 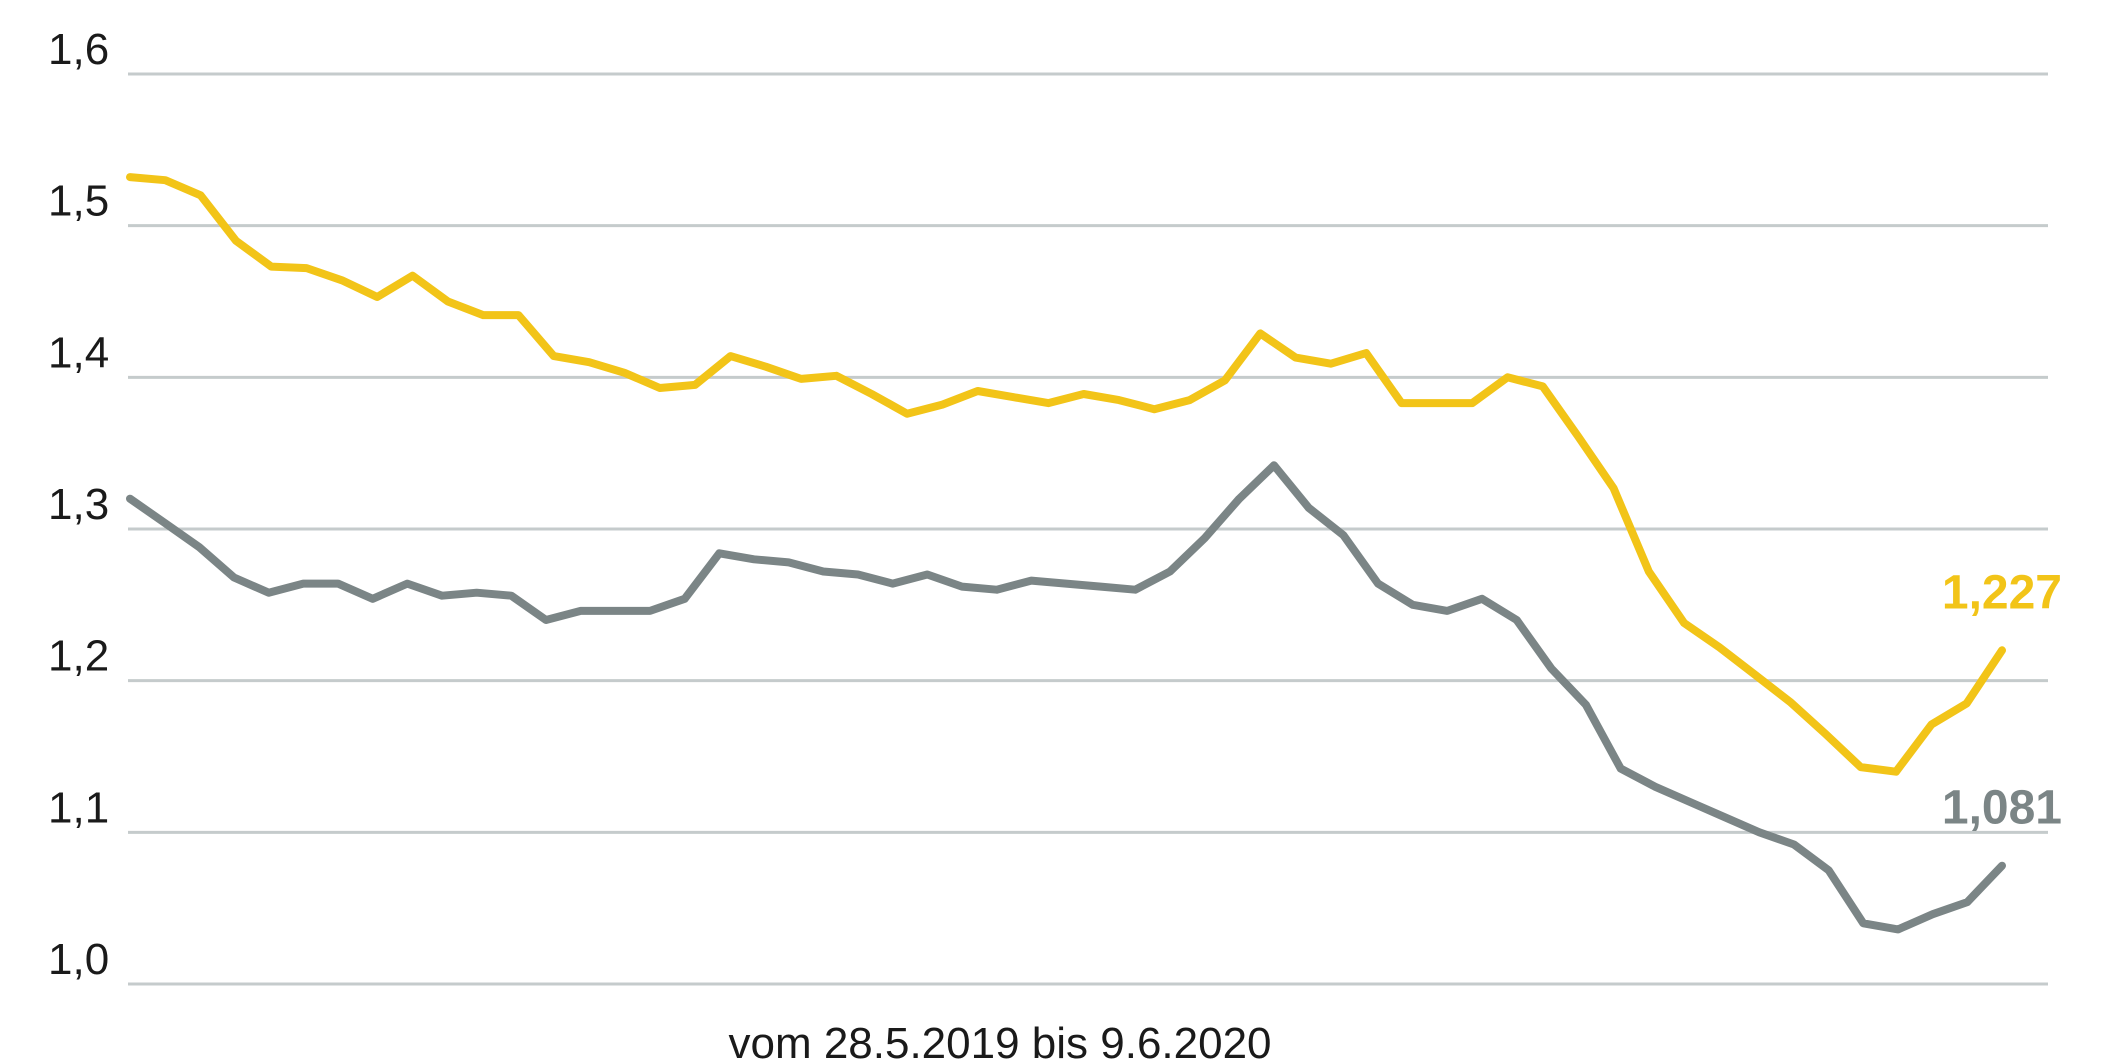 What do you see at coordinates (2002, 700) in the screenshot?
I see `series-end-labels: 1,227 1,081` at bounding box center [2002, 700].